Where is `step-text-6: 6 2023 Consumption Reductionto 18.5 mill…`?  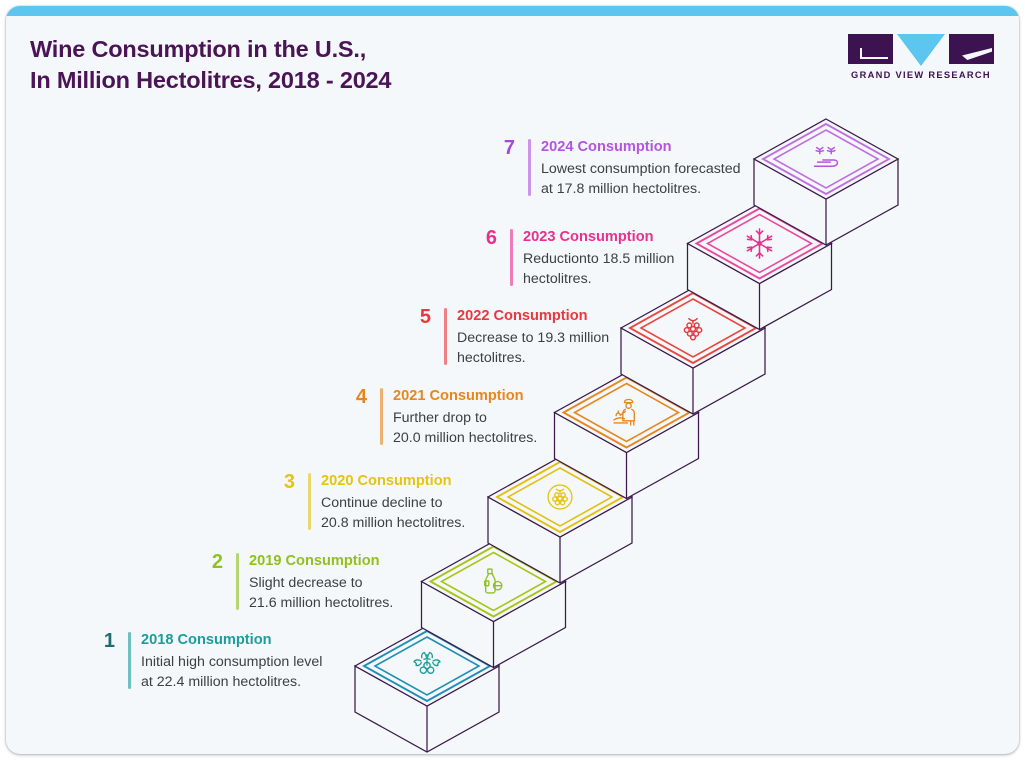
step-text-6: 6 2023 Consumption Reductionto 18.5 mill… is located at coordinates (613, 258).